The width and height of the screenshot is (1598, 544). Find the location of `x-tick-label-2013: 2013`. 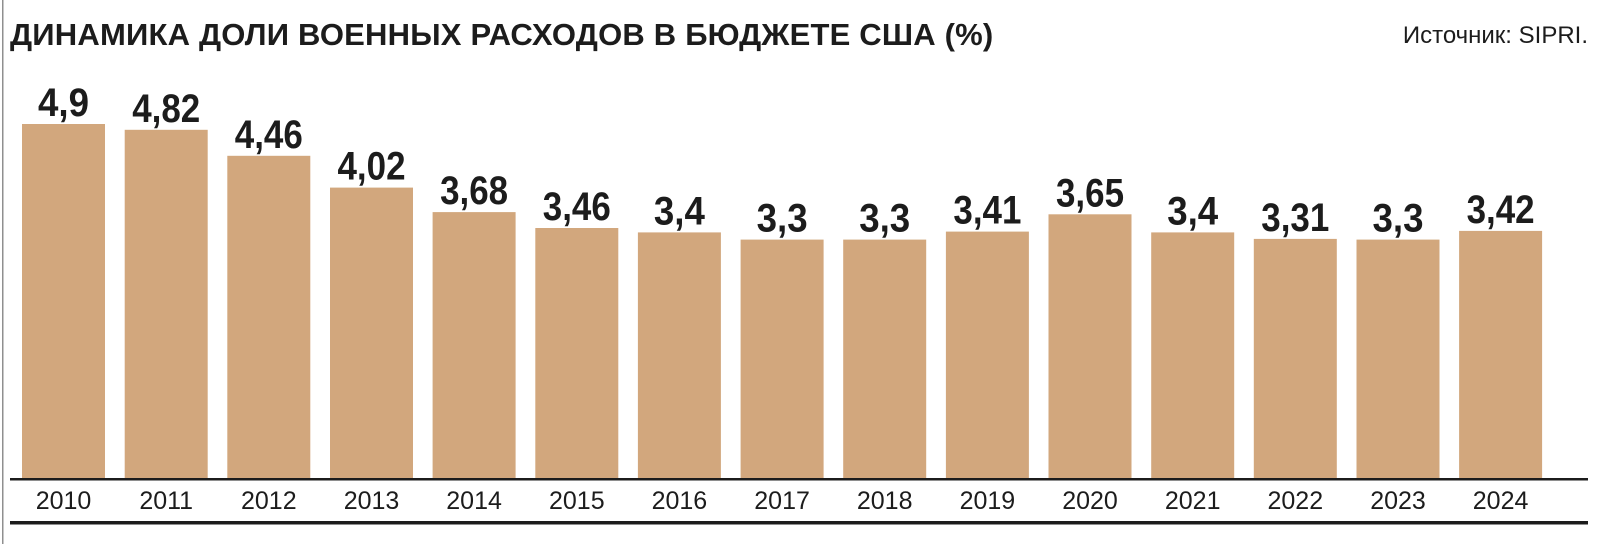

x-tick-label-2013: 2013 is located at coordinates (372, 501).